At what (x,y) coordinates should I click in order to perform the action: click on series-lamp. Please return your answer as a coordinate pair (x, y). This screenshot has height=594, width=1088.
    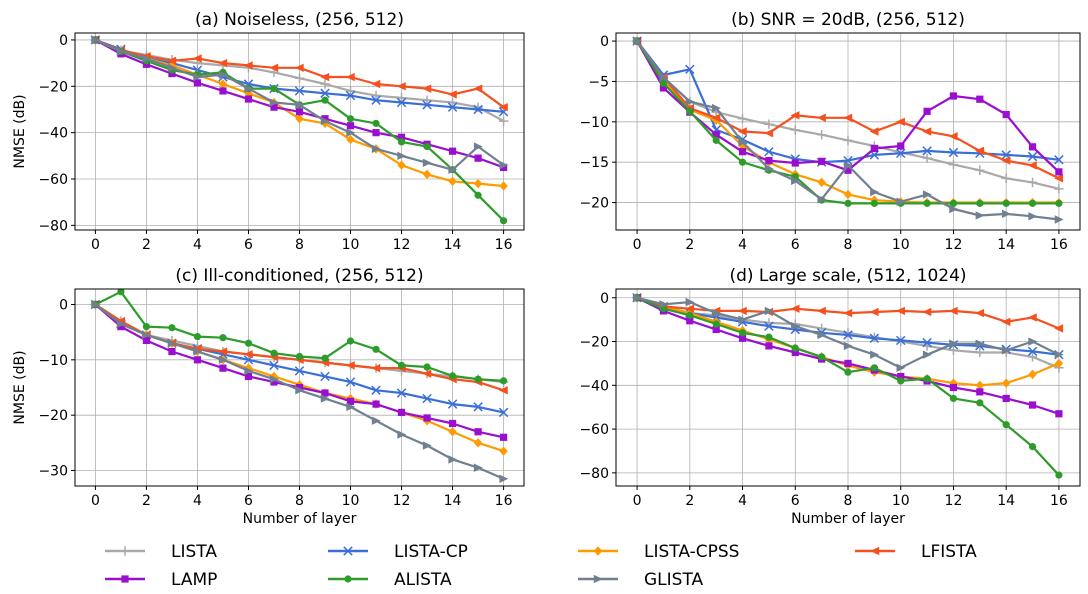
    Looking at the image, I should click on (299, 370).